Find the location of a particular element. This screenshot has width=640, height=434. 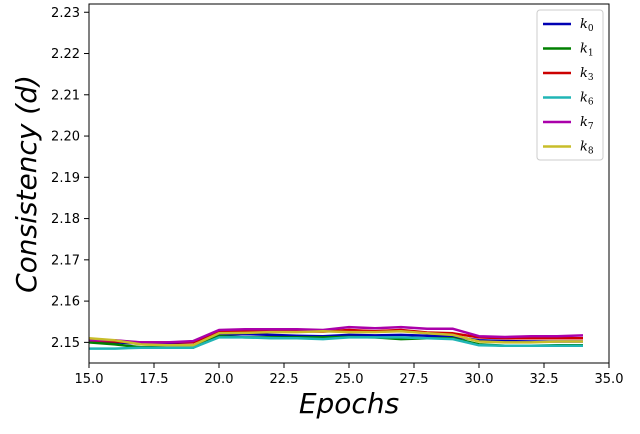

legend-label-k1: k1 is located at coordinates (587, 50).